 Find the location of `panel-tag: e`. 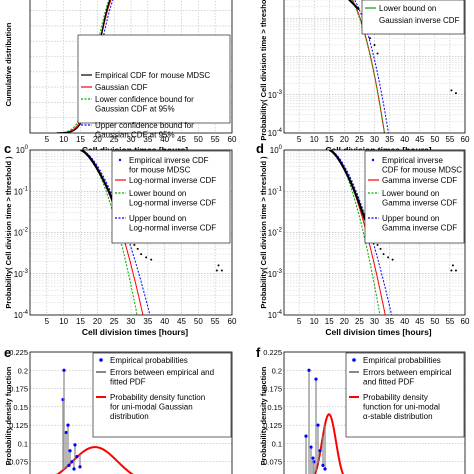

panel-tag: e is located at coordinates (7, 352).